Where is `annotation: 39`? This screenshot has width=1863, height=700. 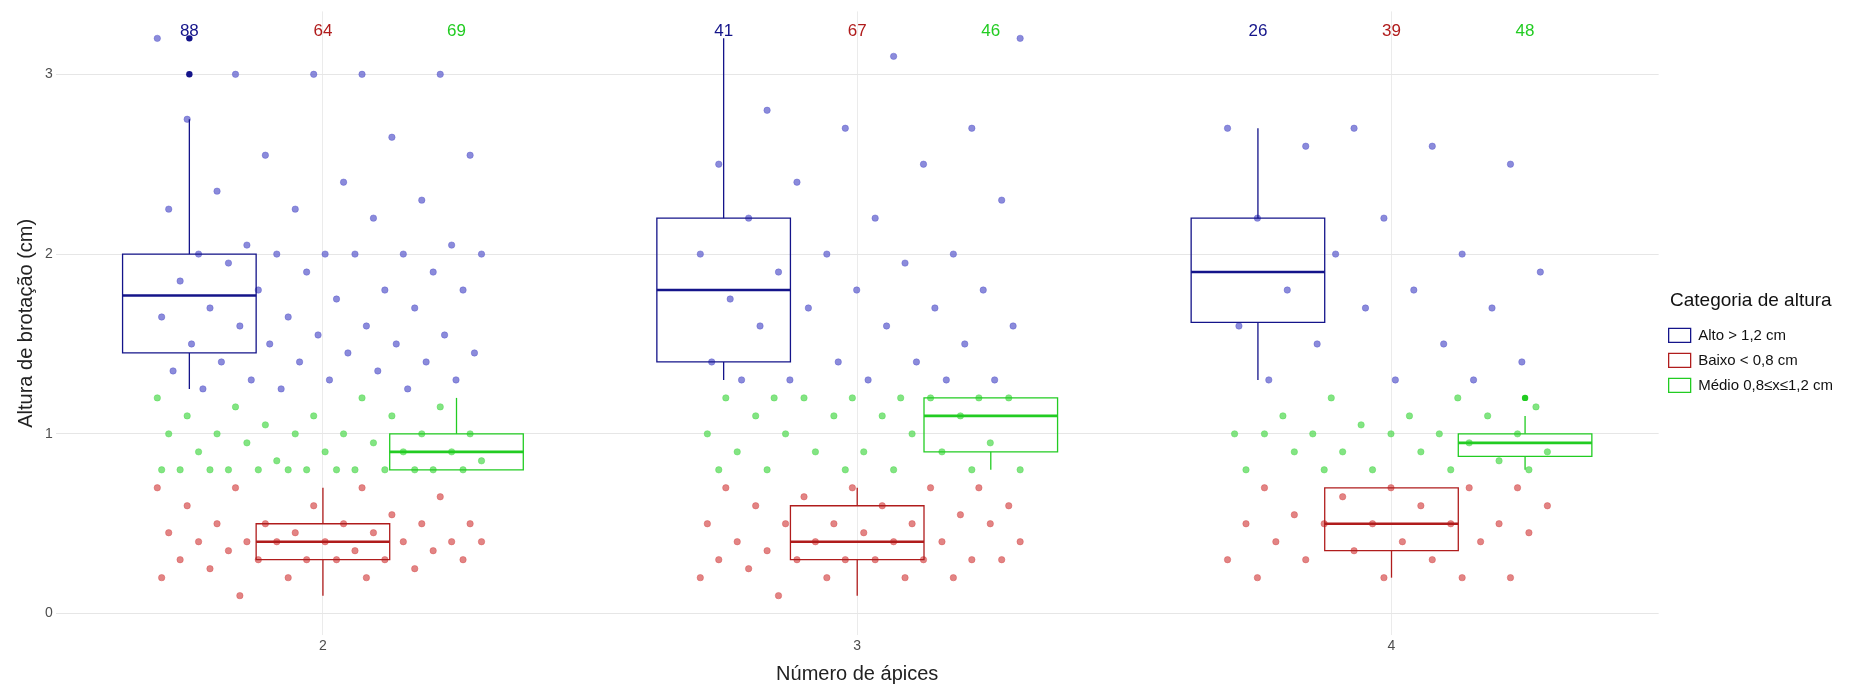
annotation: 39 is located at coordinates (1391, 31).